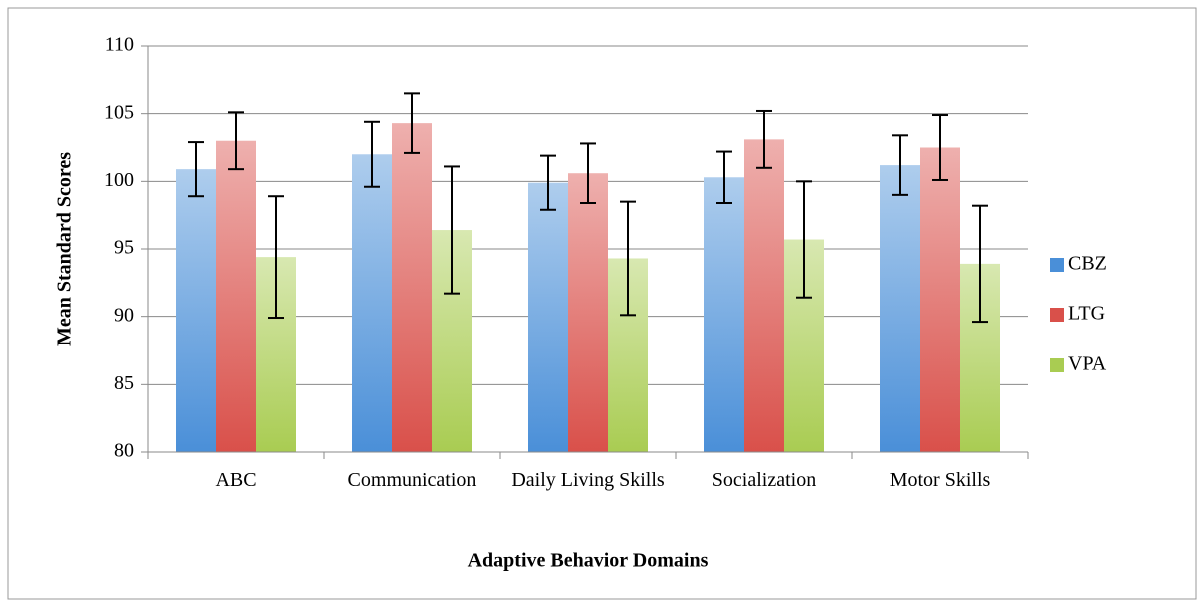 The height and width of the screenshot is (607, 1204). Describe the element at coordinates (124, 248) in the screenshot. I see `y-tick-label: 95` at that location.